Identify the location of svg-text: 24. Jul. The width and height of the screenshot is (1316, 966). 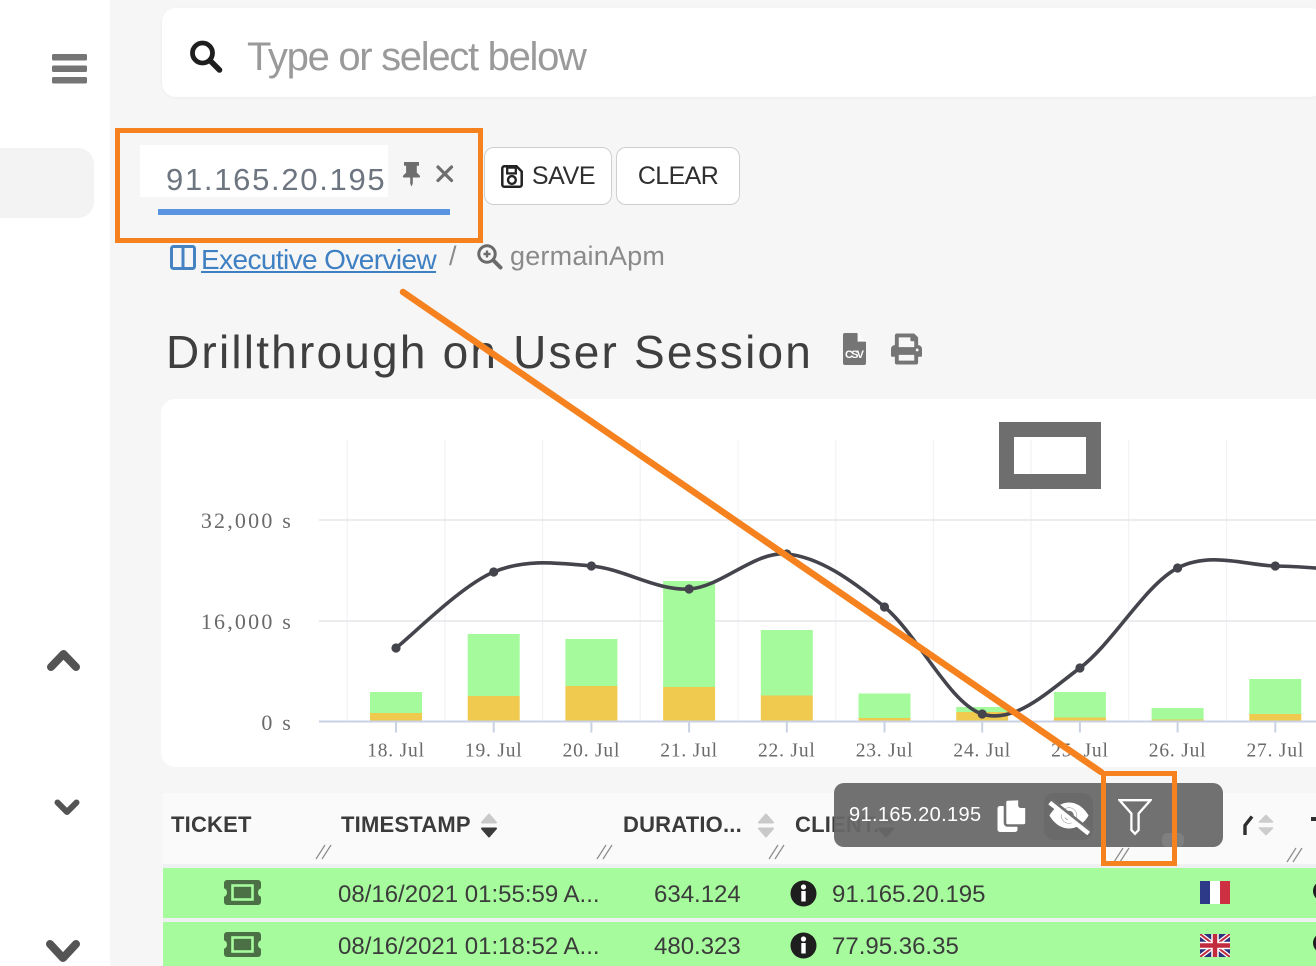
(982, 751).